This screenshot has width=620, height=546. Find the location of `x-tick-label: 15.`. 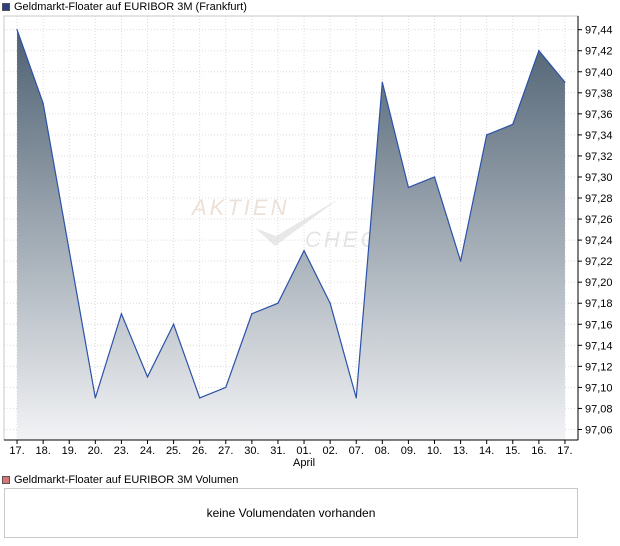

x-tick-label: 15. is located at coordinates (512, 451).